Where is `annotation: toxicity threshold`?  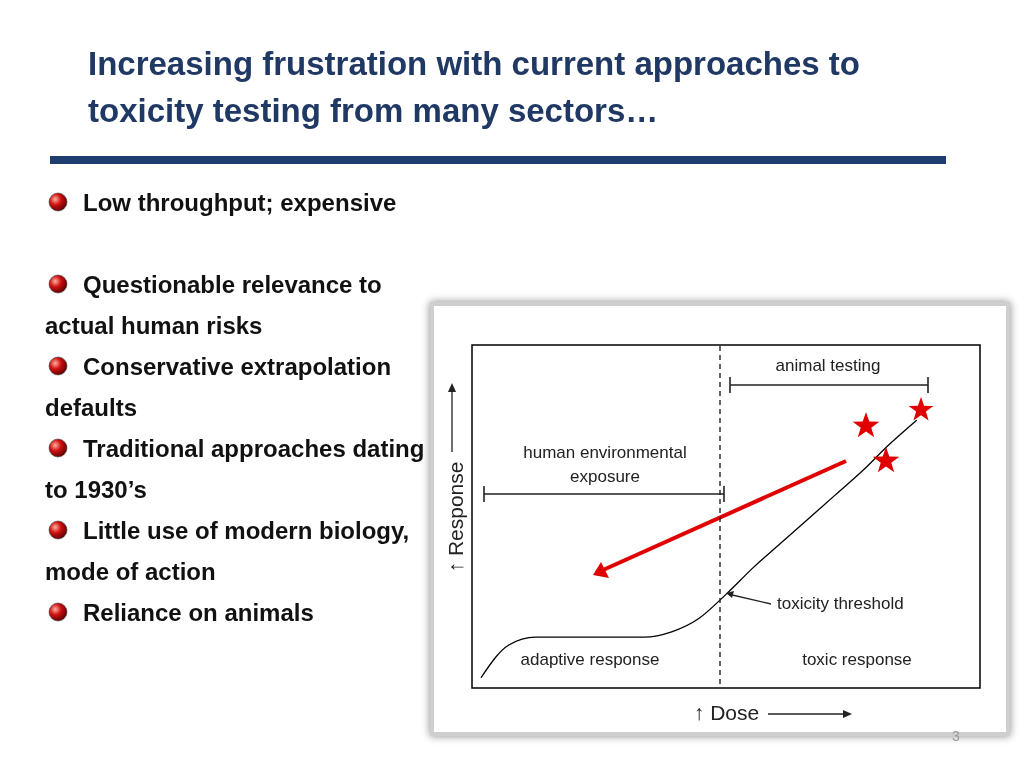 annotation: toxicity threshold is located at coordinates (840, 604).